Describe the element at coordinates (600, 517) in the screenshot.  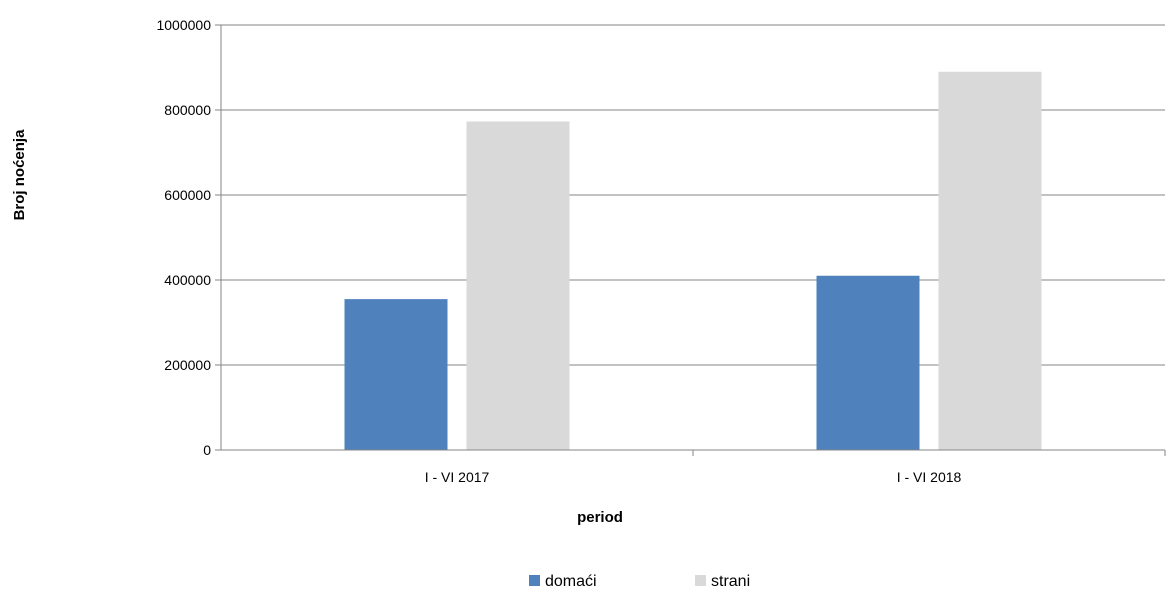
I see `x-axis-title: period` at that location.